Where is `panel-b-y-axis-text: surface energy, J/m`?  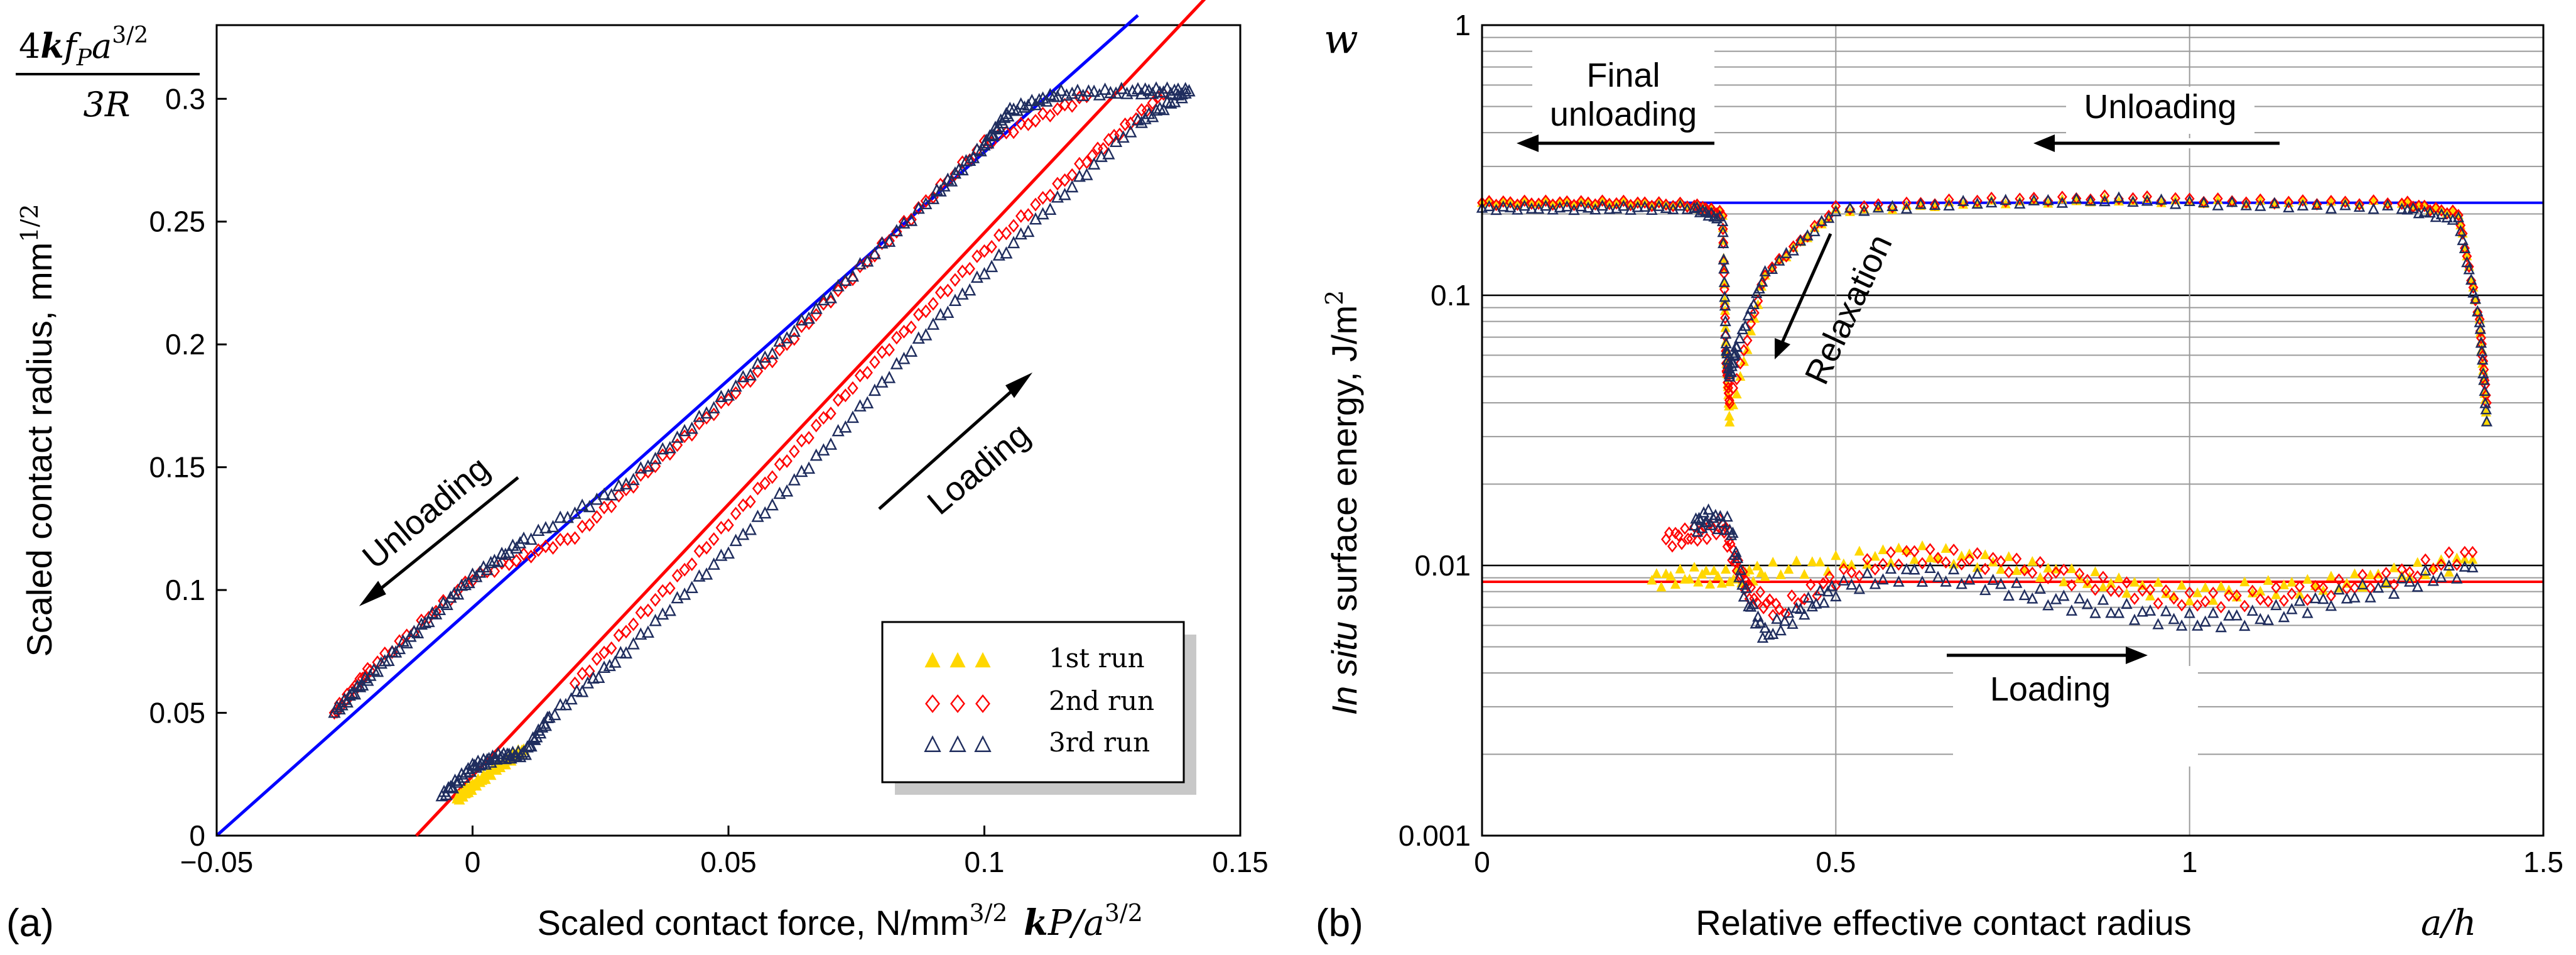 panel-b-y-axis-text: surface energy, J/m is located at coordinates (1344, 463).